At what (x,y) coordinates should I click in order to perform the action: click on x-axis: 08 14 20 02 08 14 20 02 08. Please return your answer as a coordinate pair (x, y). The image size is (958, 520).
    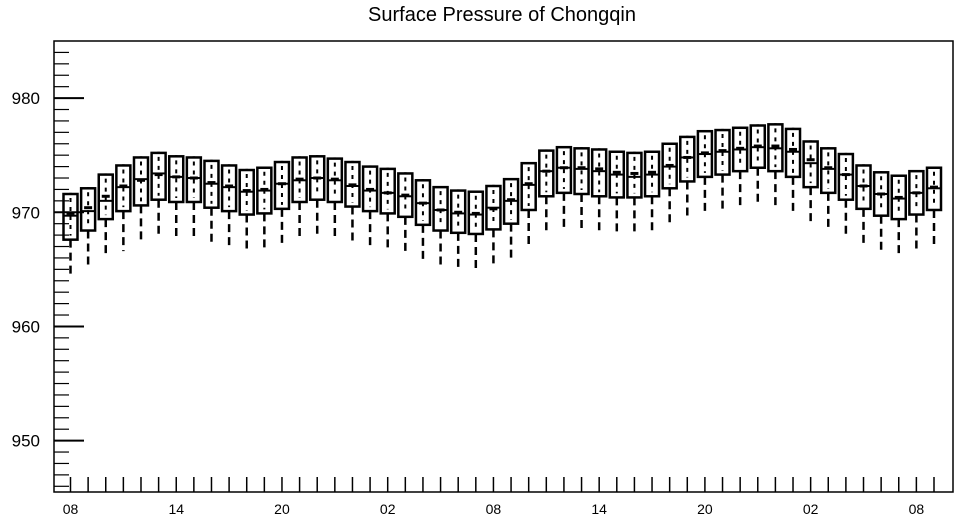
    Looking at the image, I should click on (499, 497).